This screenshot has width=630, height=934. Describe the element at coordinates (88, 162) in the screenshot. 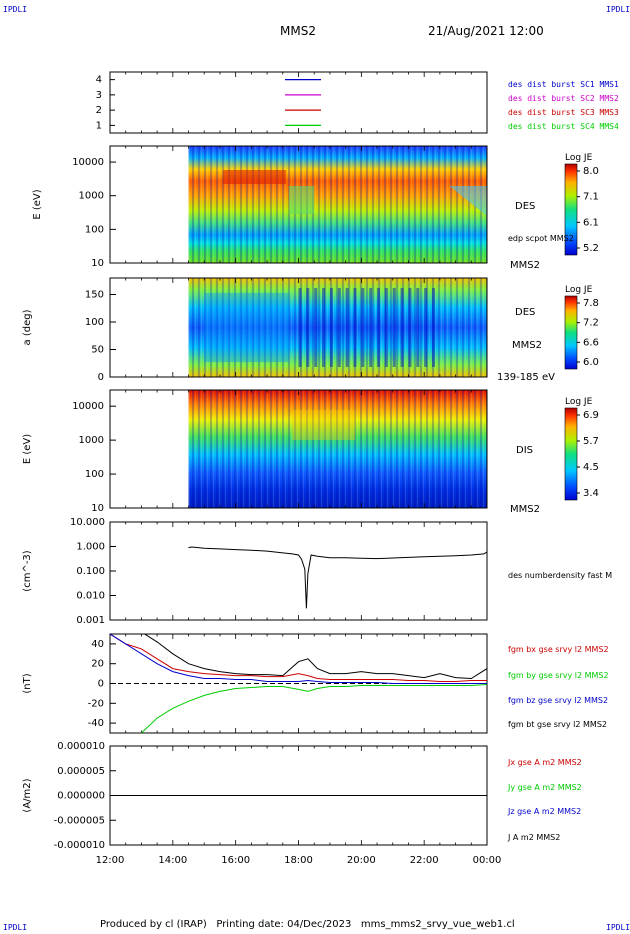

I see `y-tick-label: 10000` at that location.